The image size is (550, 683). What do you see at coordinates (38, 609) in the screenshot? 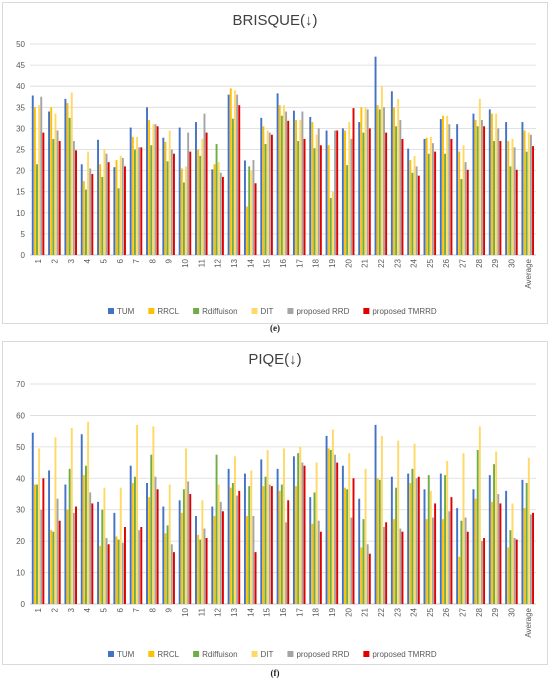
I see `x-tick-label: 1` at bounding box center [38, 609].